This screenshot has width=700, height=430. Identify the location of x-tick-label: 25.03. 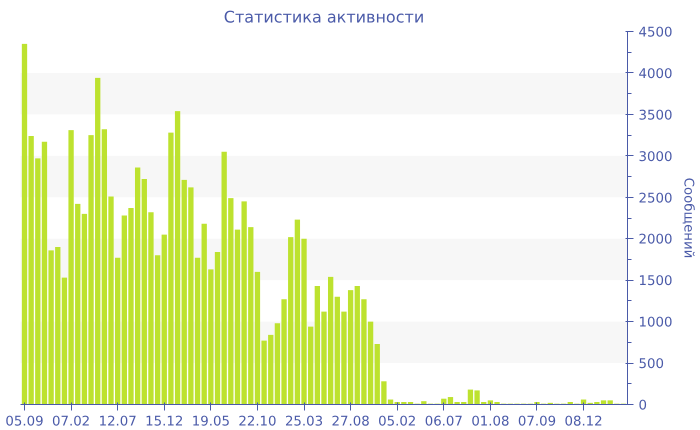
(304, 422).